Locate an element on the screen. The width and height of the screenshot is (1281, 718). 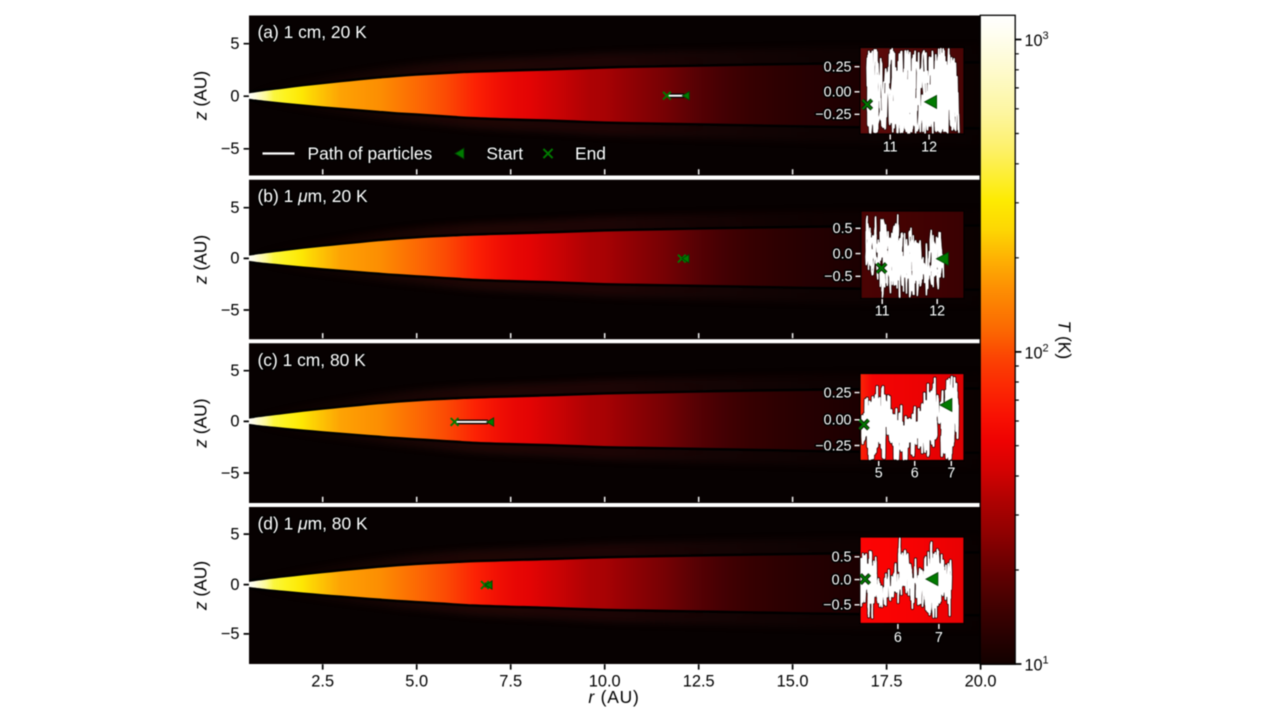
svg-text: (a) 1 cm, 20 K is located at coordinates (313, 32).